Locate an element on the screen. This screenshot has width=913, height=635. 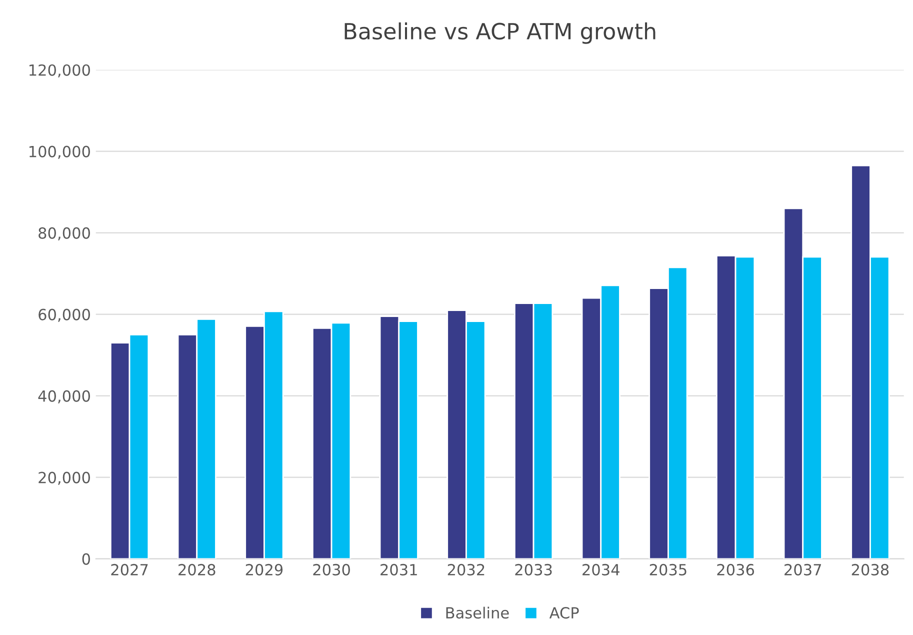
y-tick-label: 20,000 is located at coordinates (64, 478).